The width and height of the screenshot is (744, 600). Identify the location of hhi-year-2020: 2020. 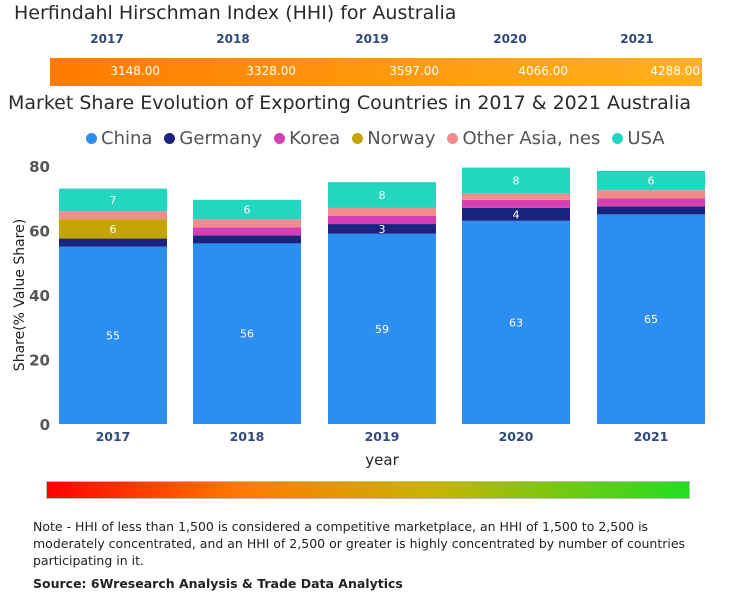
(510, 39).